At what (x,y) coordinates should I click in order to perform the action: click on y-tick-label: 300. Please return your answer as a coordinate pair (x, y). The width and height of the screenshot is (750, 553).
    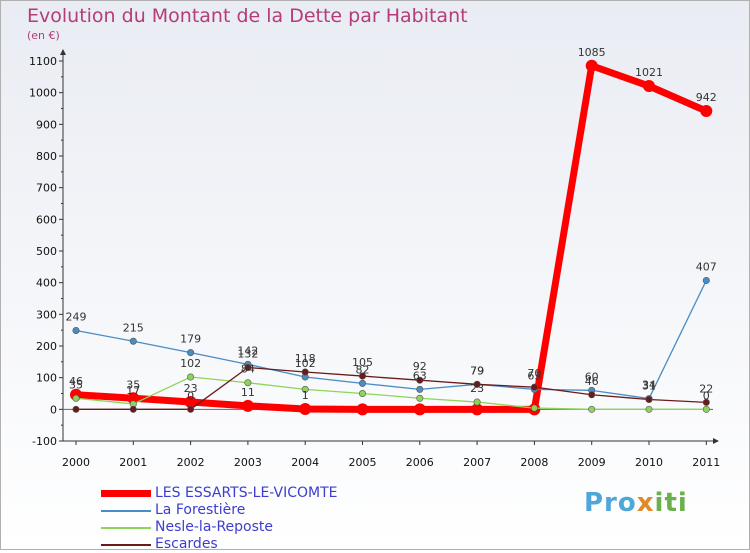
    Looking at the image, I should click on (46, 314).